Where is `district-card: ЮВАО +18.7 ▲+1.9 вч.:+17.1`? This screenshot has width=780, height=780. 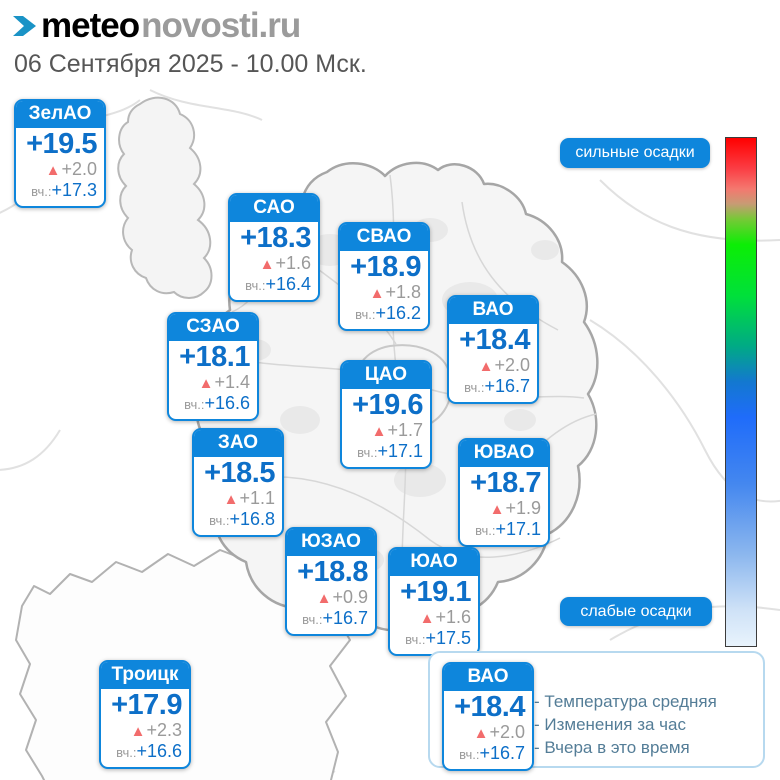
district-card: ЮВАО +18.7 ▲+1.9 вч.:+17.1 is located at coordinates (504, 492).